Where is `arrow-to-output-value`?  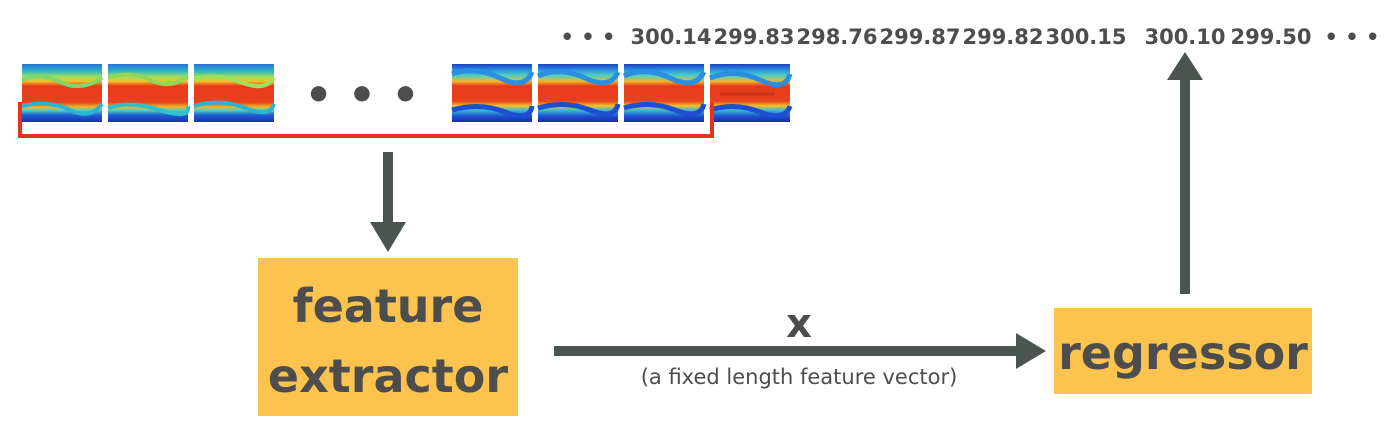
arrow-to-output-value is located at coordinates (1185, 173).